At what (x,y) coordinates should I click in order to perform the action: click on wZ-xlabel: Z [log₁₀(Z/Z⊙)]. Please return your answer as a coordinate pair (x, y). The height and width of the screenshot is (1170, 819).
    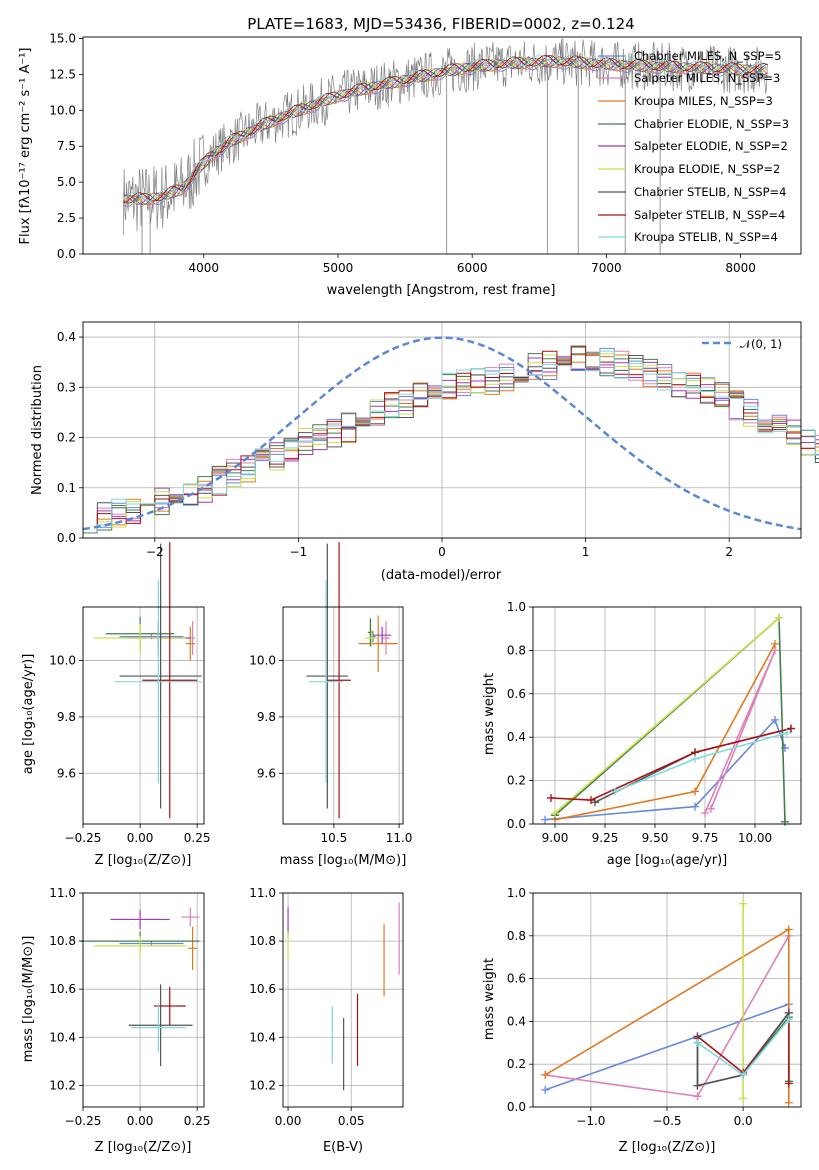
    Looking at the image, I should click on (667, 1147).